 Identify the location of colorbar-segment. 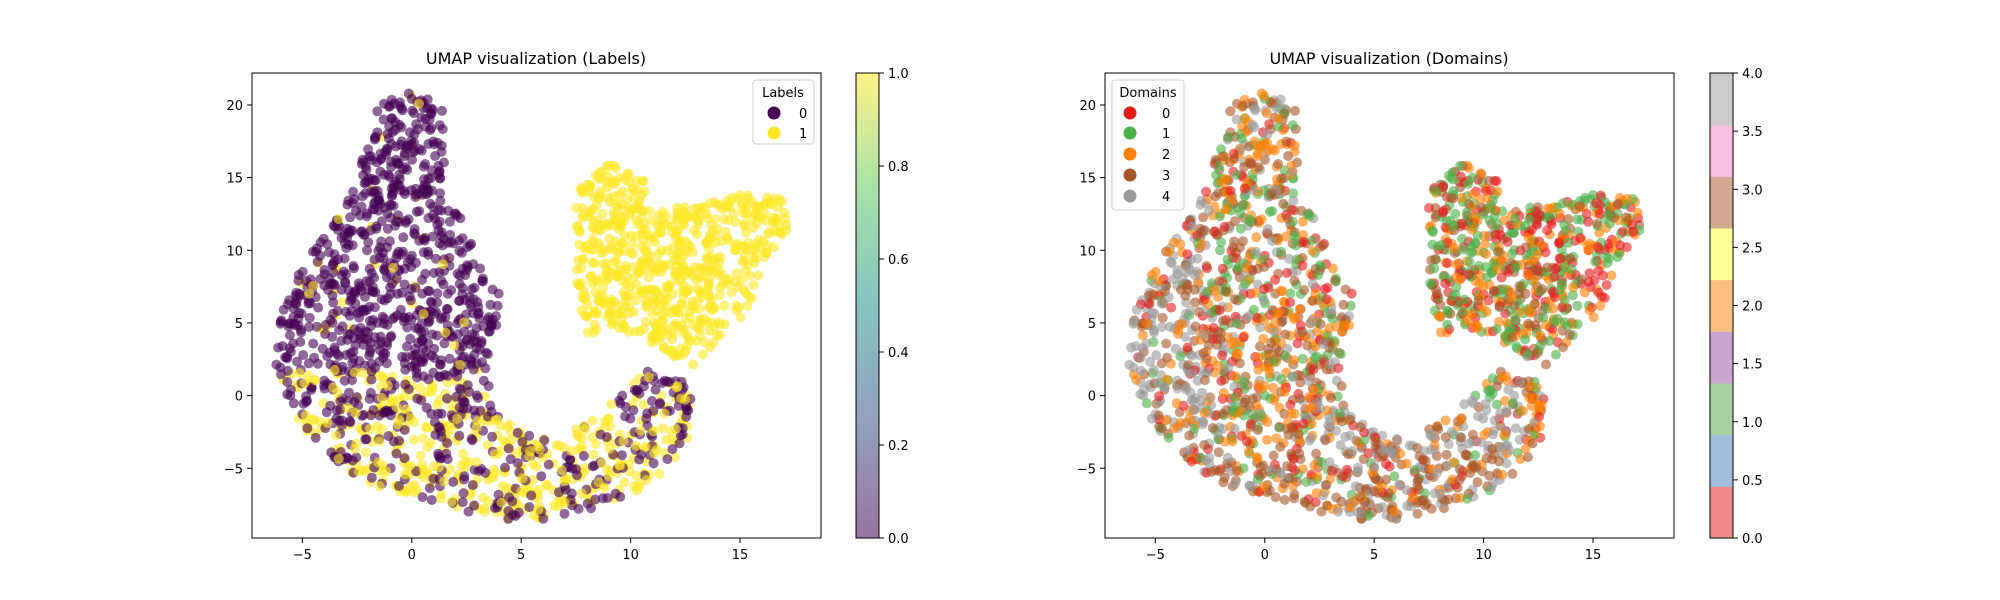
(1721, 409).